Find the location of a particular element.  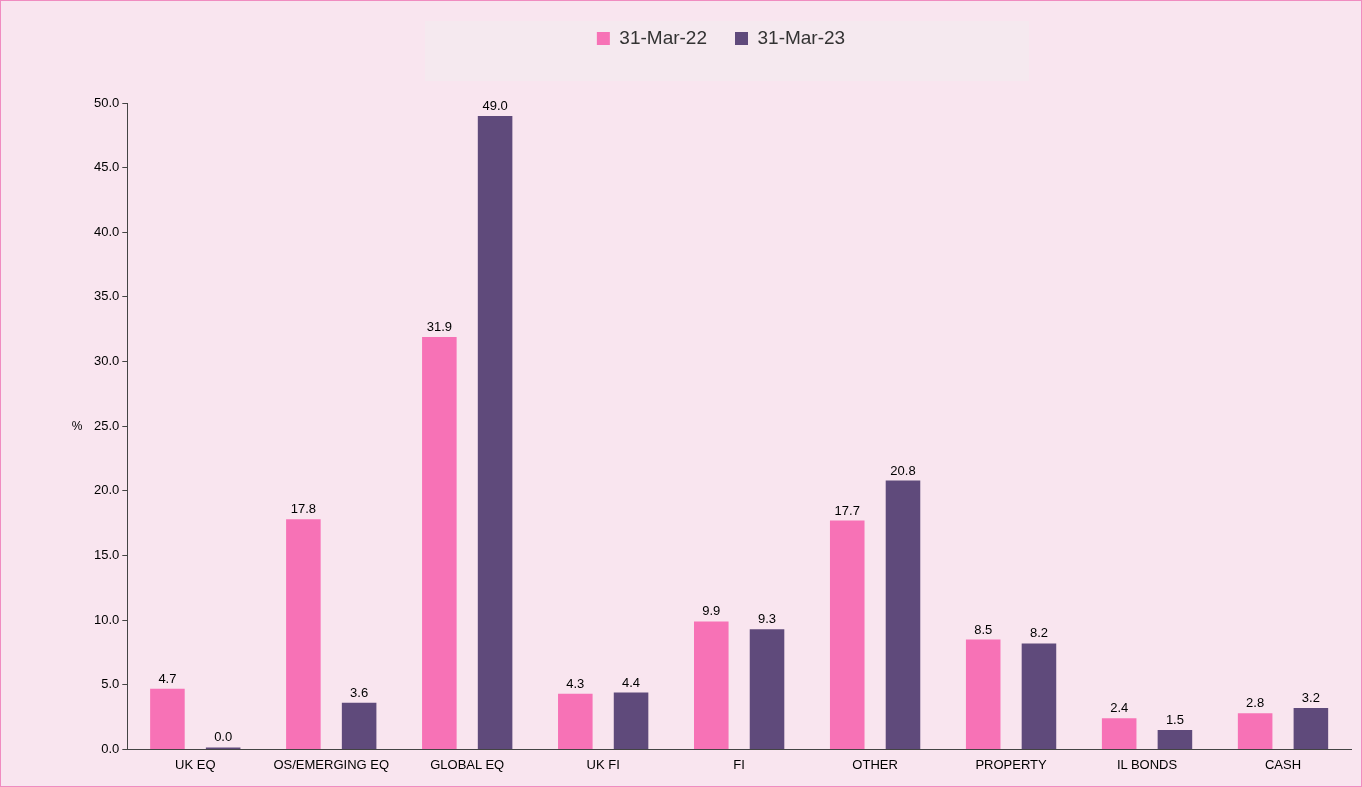

x-tick-label: IL BONDS is located at coordinates (1147, 764).